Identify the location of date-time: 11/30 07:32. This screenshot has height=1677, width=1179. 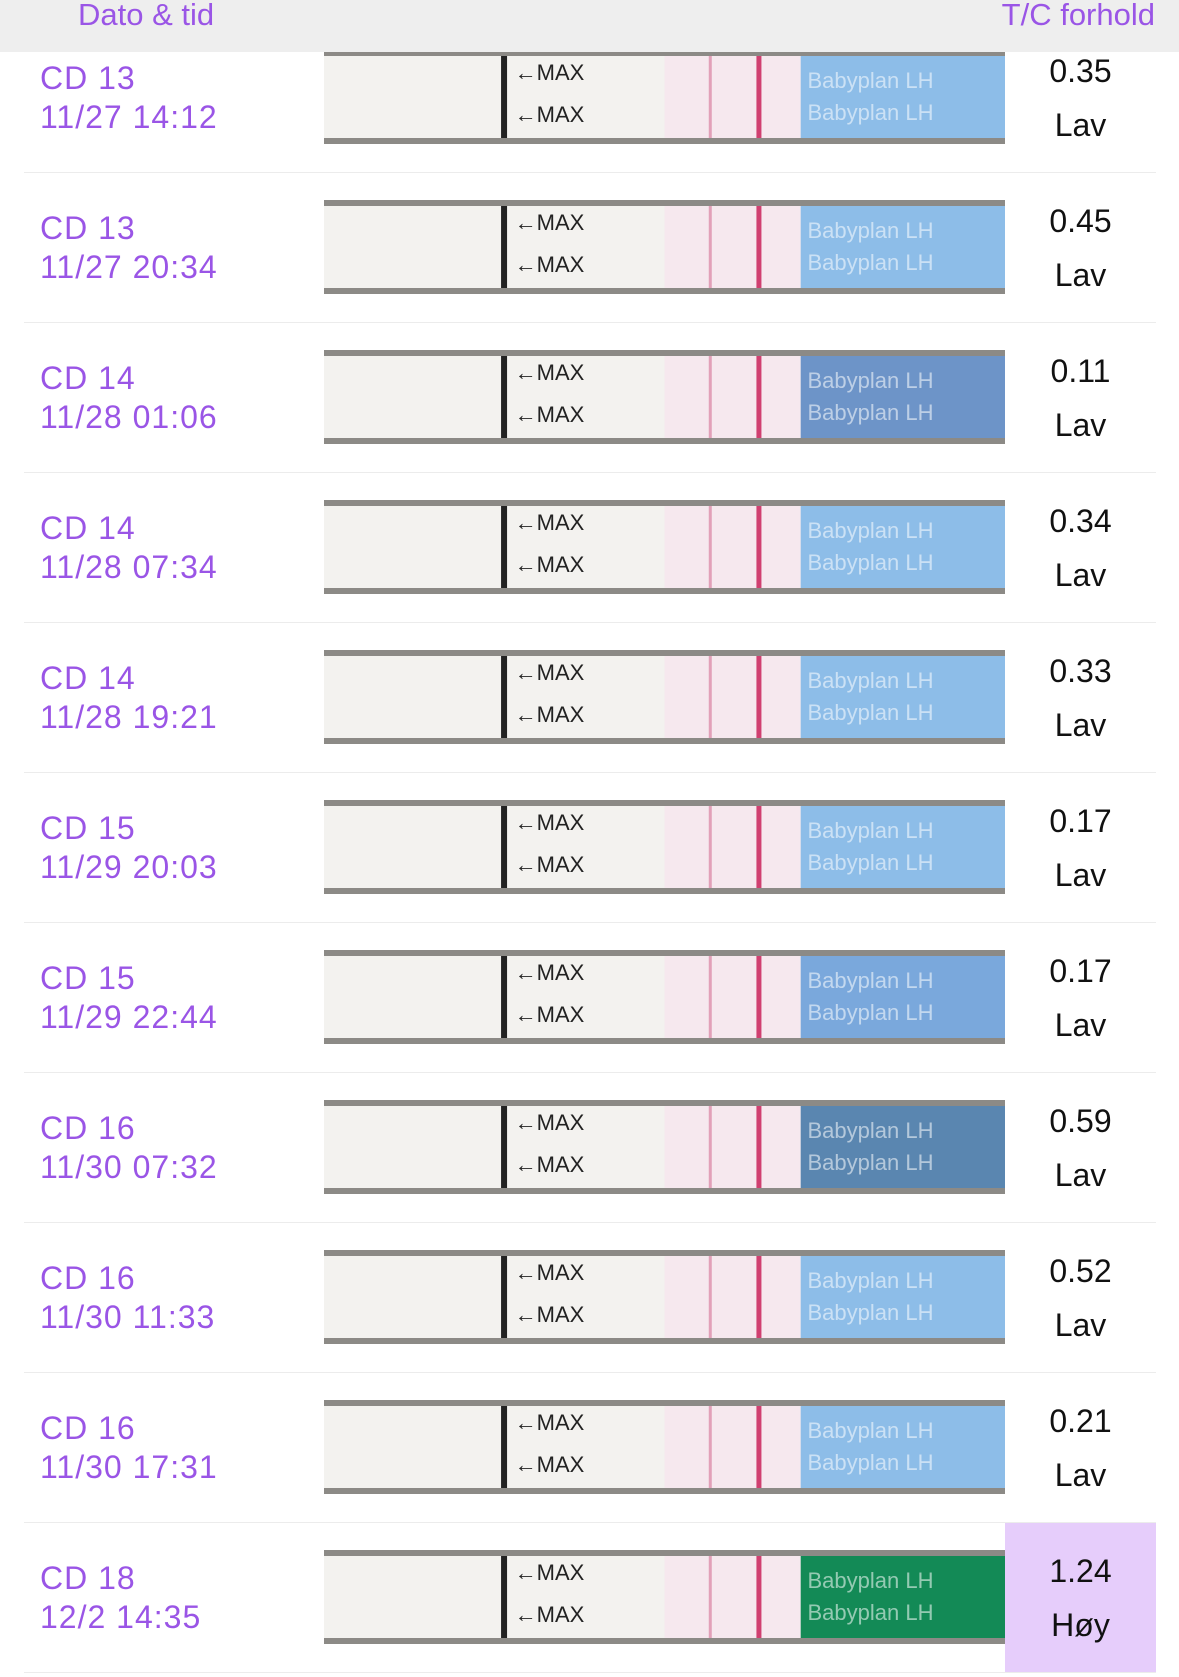
(129, 1167).